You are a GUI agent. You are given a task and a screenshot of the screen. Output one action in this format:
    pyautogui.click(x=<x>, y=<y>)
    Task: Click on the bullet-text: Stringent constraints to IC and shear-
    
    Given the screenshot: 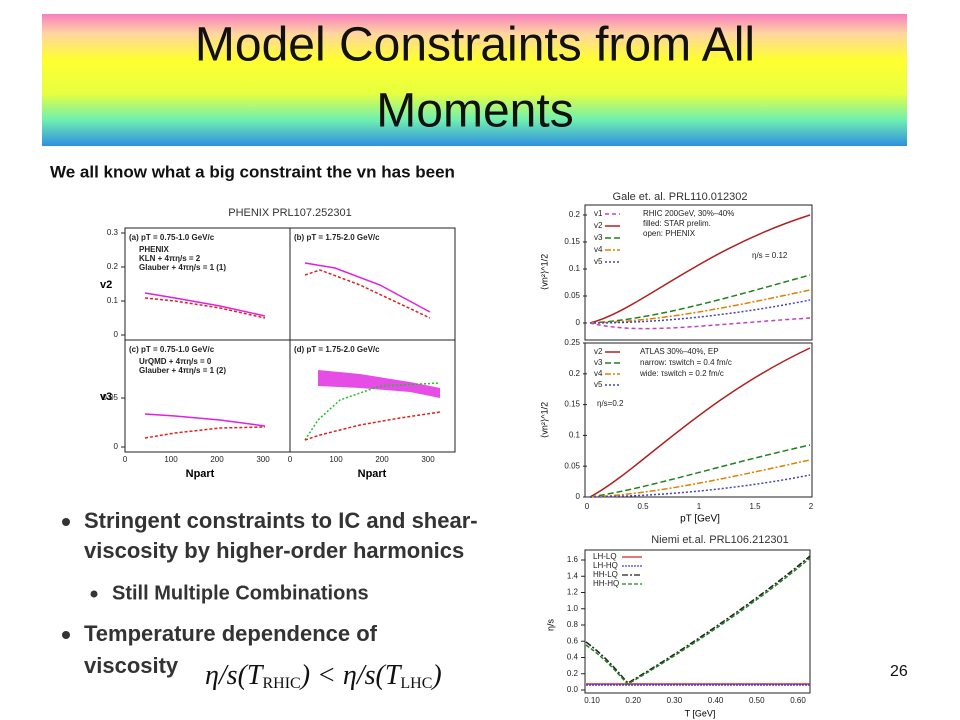 What is the action you would take?
    pyautogui.click(x=281, y=520)
    